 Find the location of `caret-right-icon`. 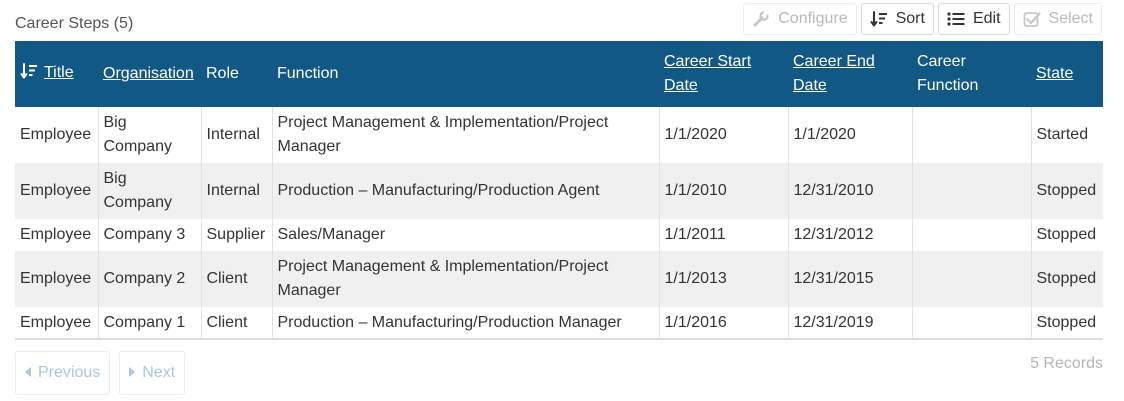

caret-right-icon is located at coordinates (132, 373).